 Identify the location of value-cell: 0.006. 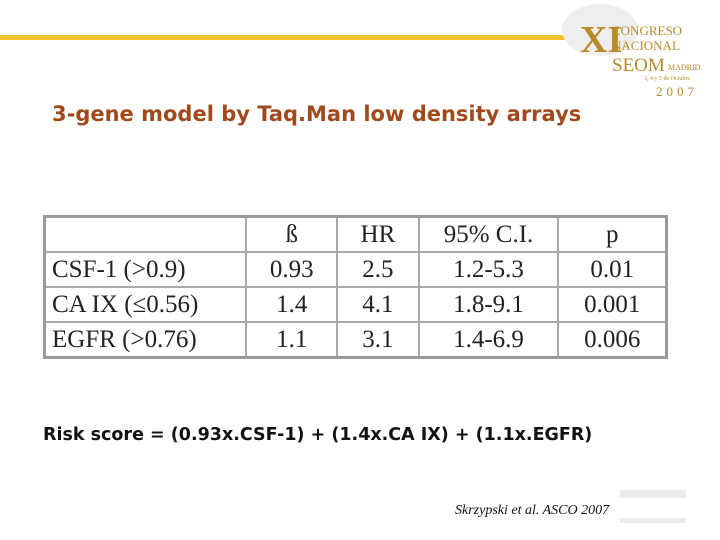
(612, 340).